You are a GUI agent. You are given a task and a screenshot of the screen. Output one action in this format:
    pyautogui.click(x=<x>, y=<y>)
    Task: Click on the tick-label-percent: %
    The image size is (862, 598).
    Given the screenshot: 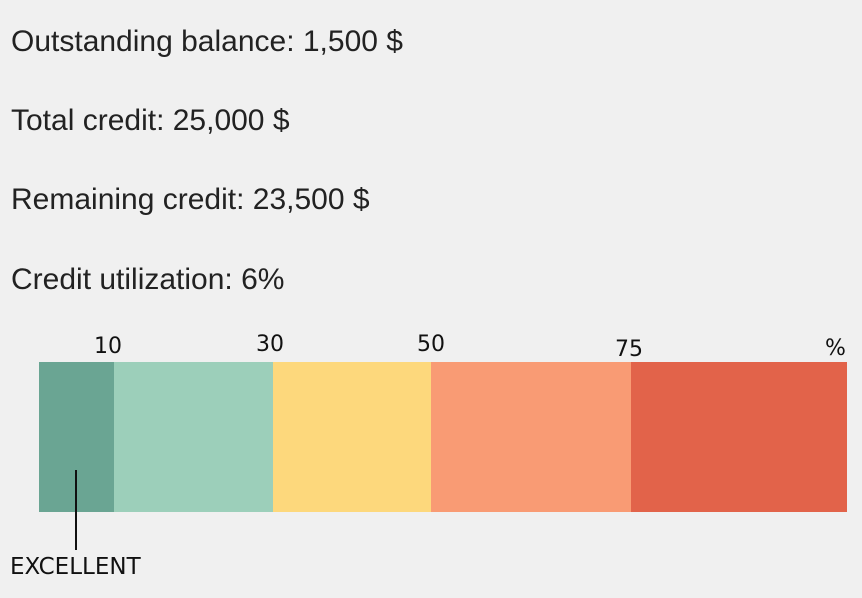 What is the action you would take?
    pyautogui.click(x=835, y=348)
    